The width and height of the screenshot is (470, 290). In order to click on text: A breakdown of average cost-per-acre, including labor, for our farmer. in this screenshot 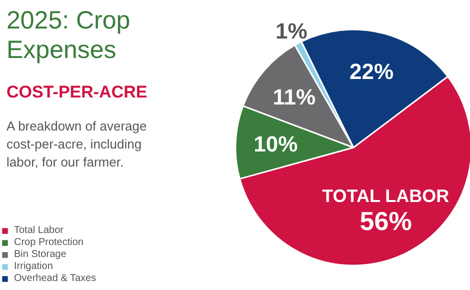, I will do `click(76, 144)`.